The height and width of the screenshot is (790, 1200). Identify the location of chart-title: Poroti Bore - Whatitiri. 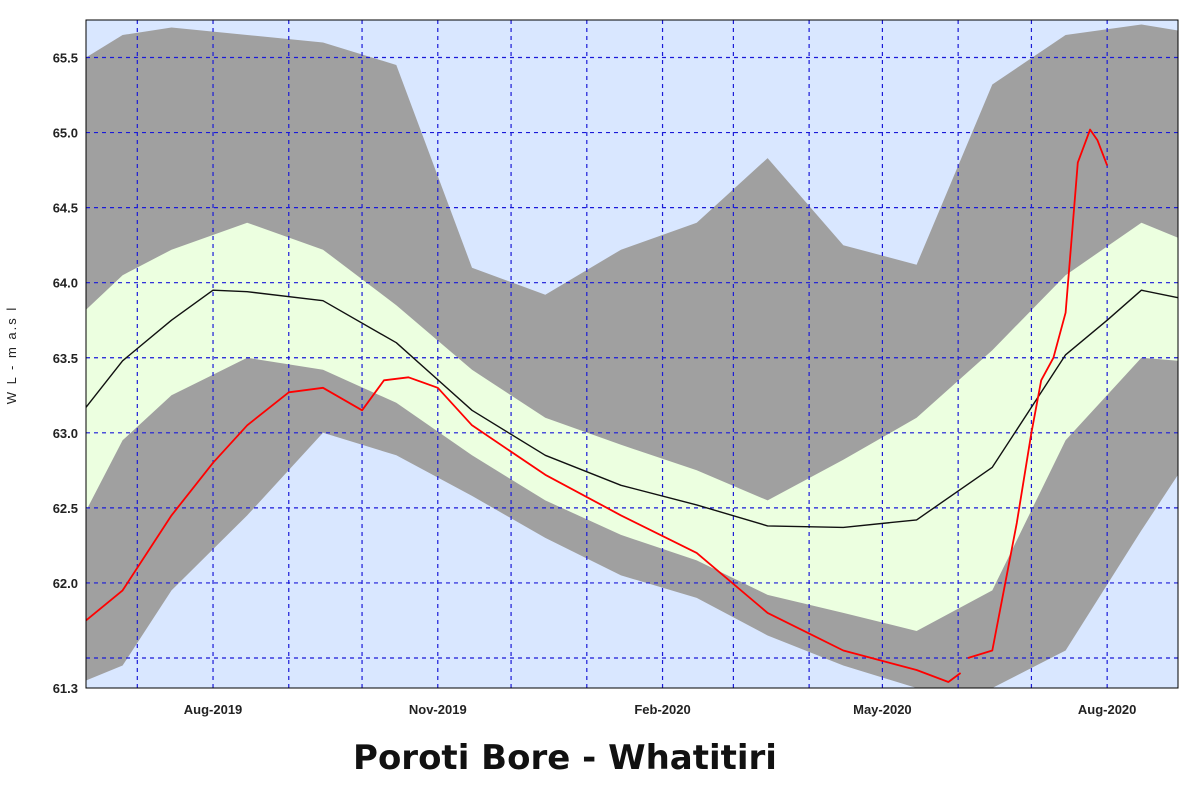
(565, 758).